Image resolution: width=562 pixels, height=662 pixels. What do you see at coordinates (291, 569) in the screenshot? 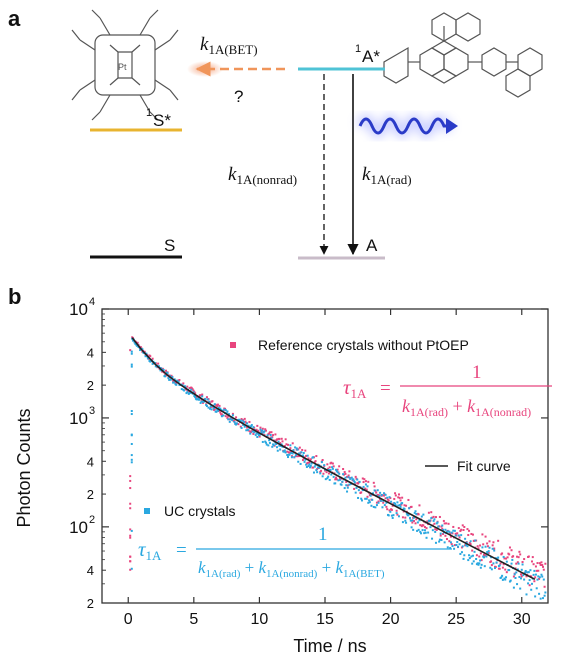
I see `svg-text:k1A(rad) + k1A(nonrad) + k1A(B: k1A(rad) + k1A(nonrad) + k1A(BET)` at bounding box center [291, 569].